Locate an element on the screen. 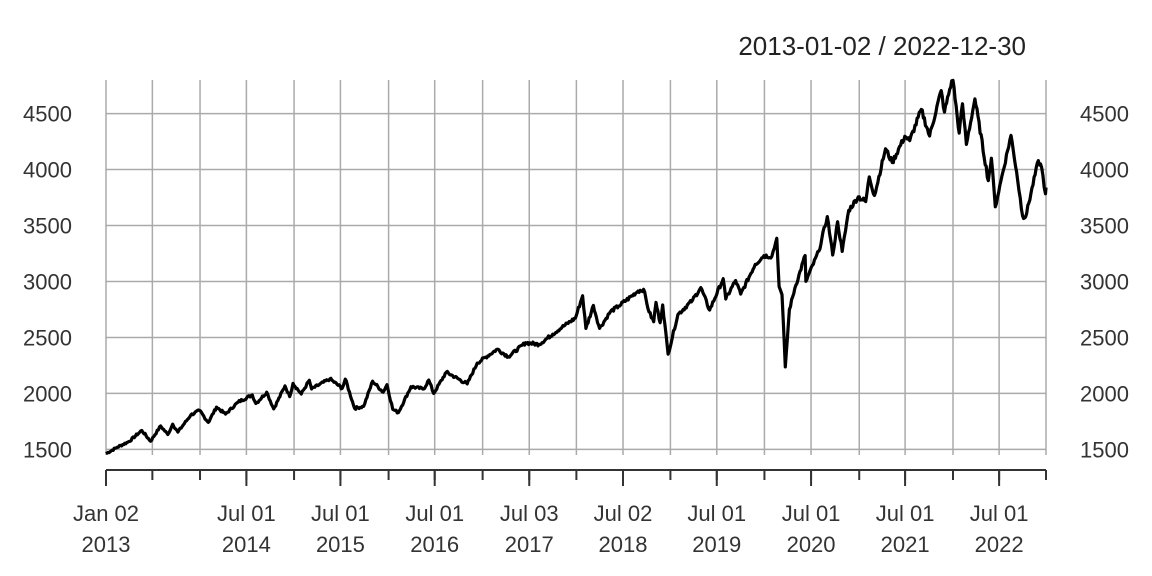 Image resolution: width=1152 pixels, height=576 pixels. x-tick-label-line2: 2017 is located at coordinates (529, 544).